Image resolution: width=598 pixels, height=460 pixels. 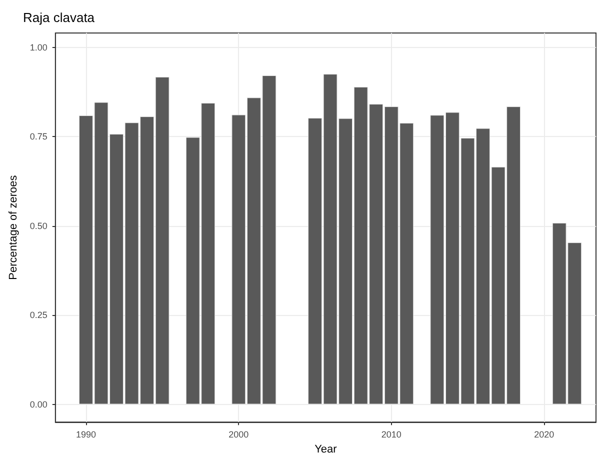 What do you see at coordinates (39, 225) in the screenshot?
I see `y-tick-label: 0.50` at bounding box center [39, 225].